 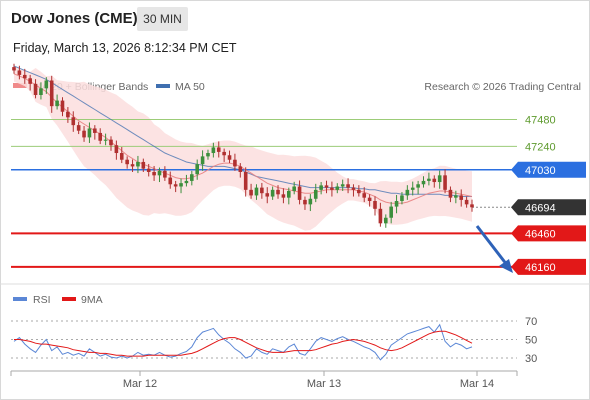 I want to click on ma9-legend-label: 9MA, so click(x=92, y=300).